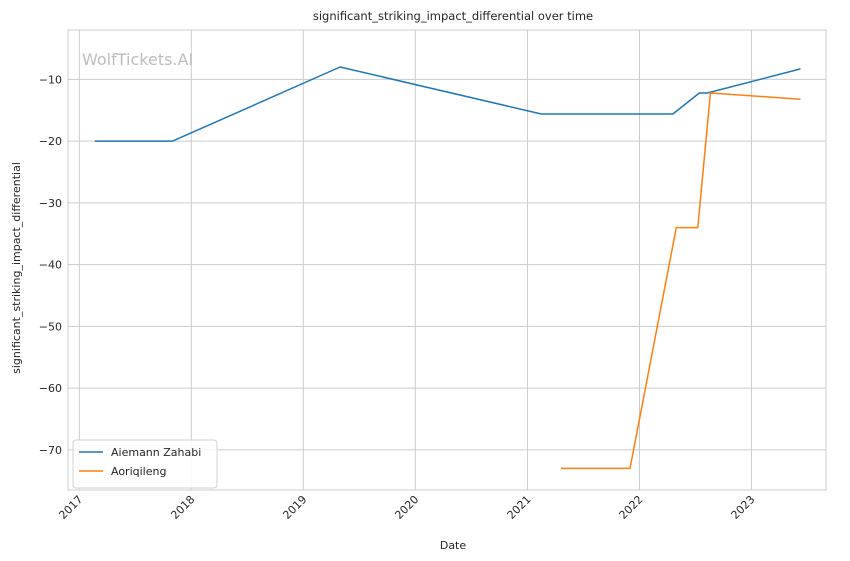  What do you see at coordinates (519, 507) in the screenshot?
I see `x-tick-label: 2021` at bounding box center [519, 507].